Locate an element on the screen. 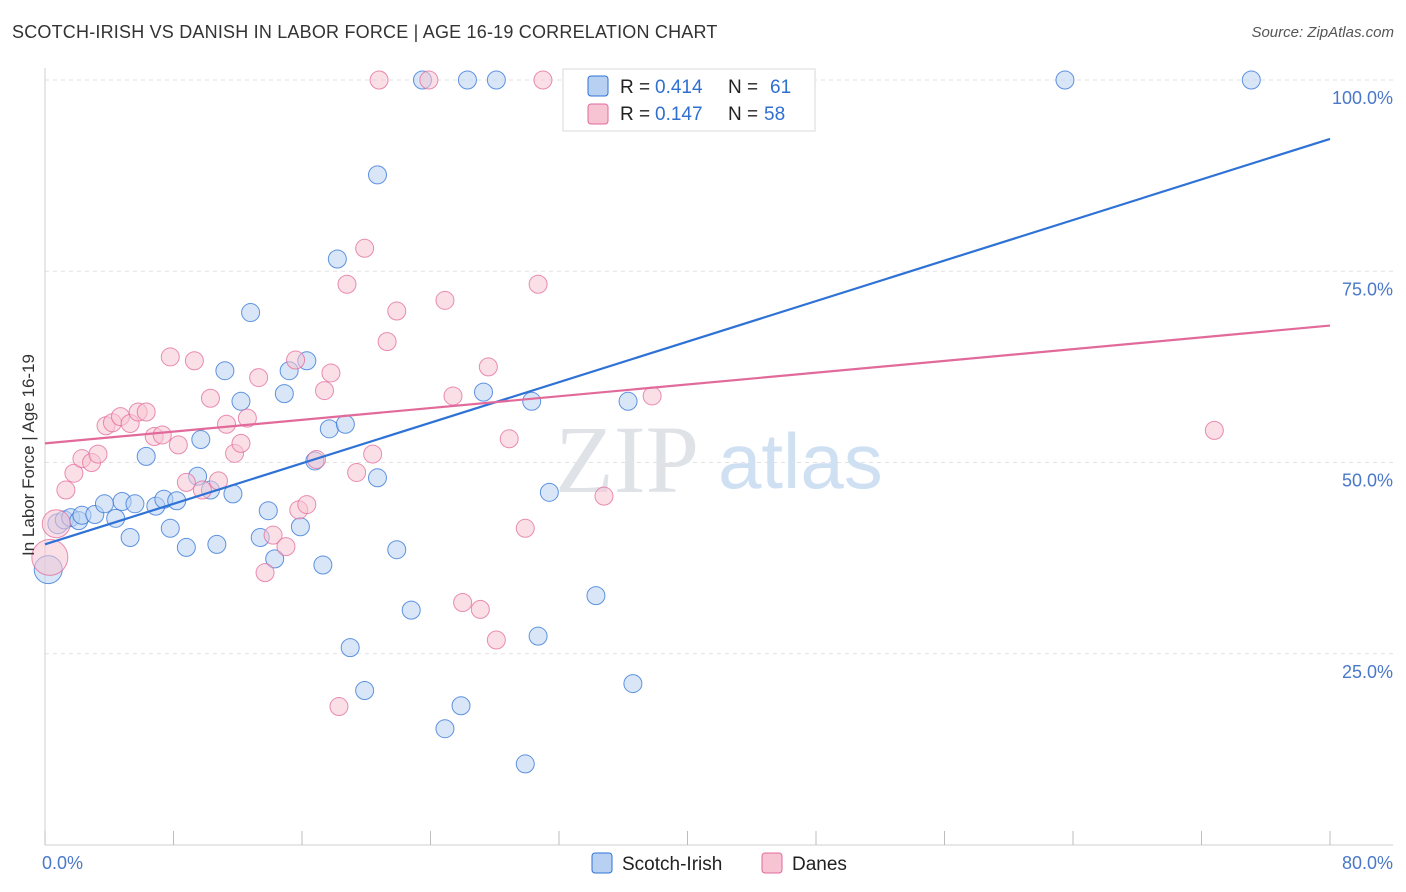 This screenshot has width=1406, height=892. x-tick-label-0: 0.0% is located at coordinates (62, 863).